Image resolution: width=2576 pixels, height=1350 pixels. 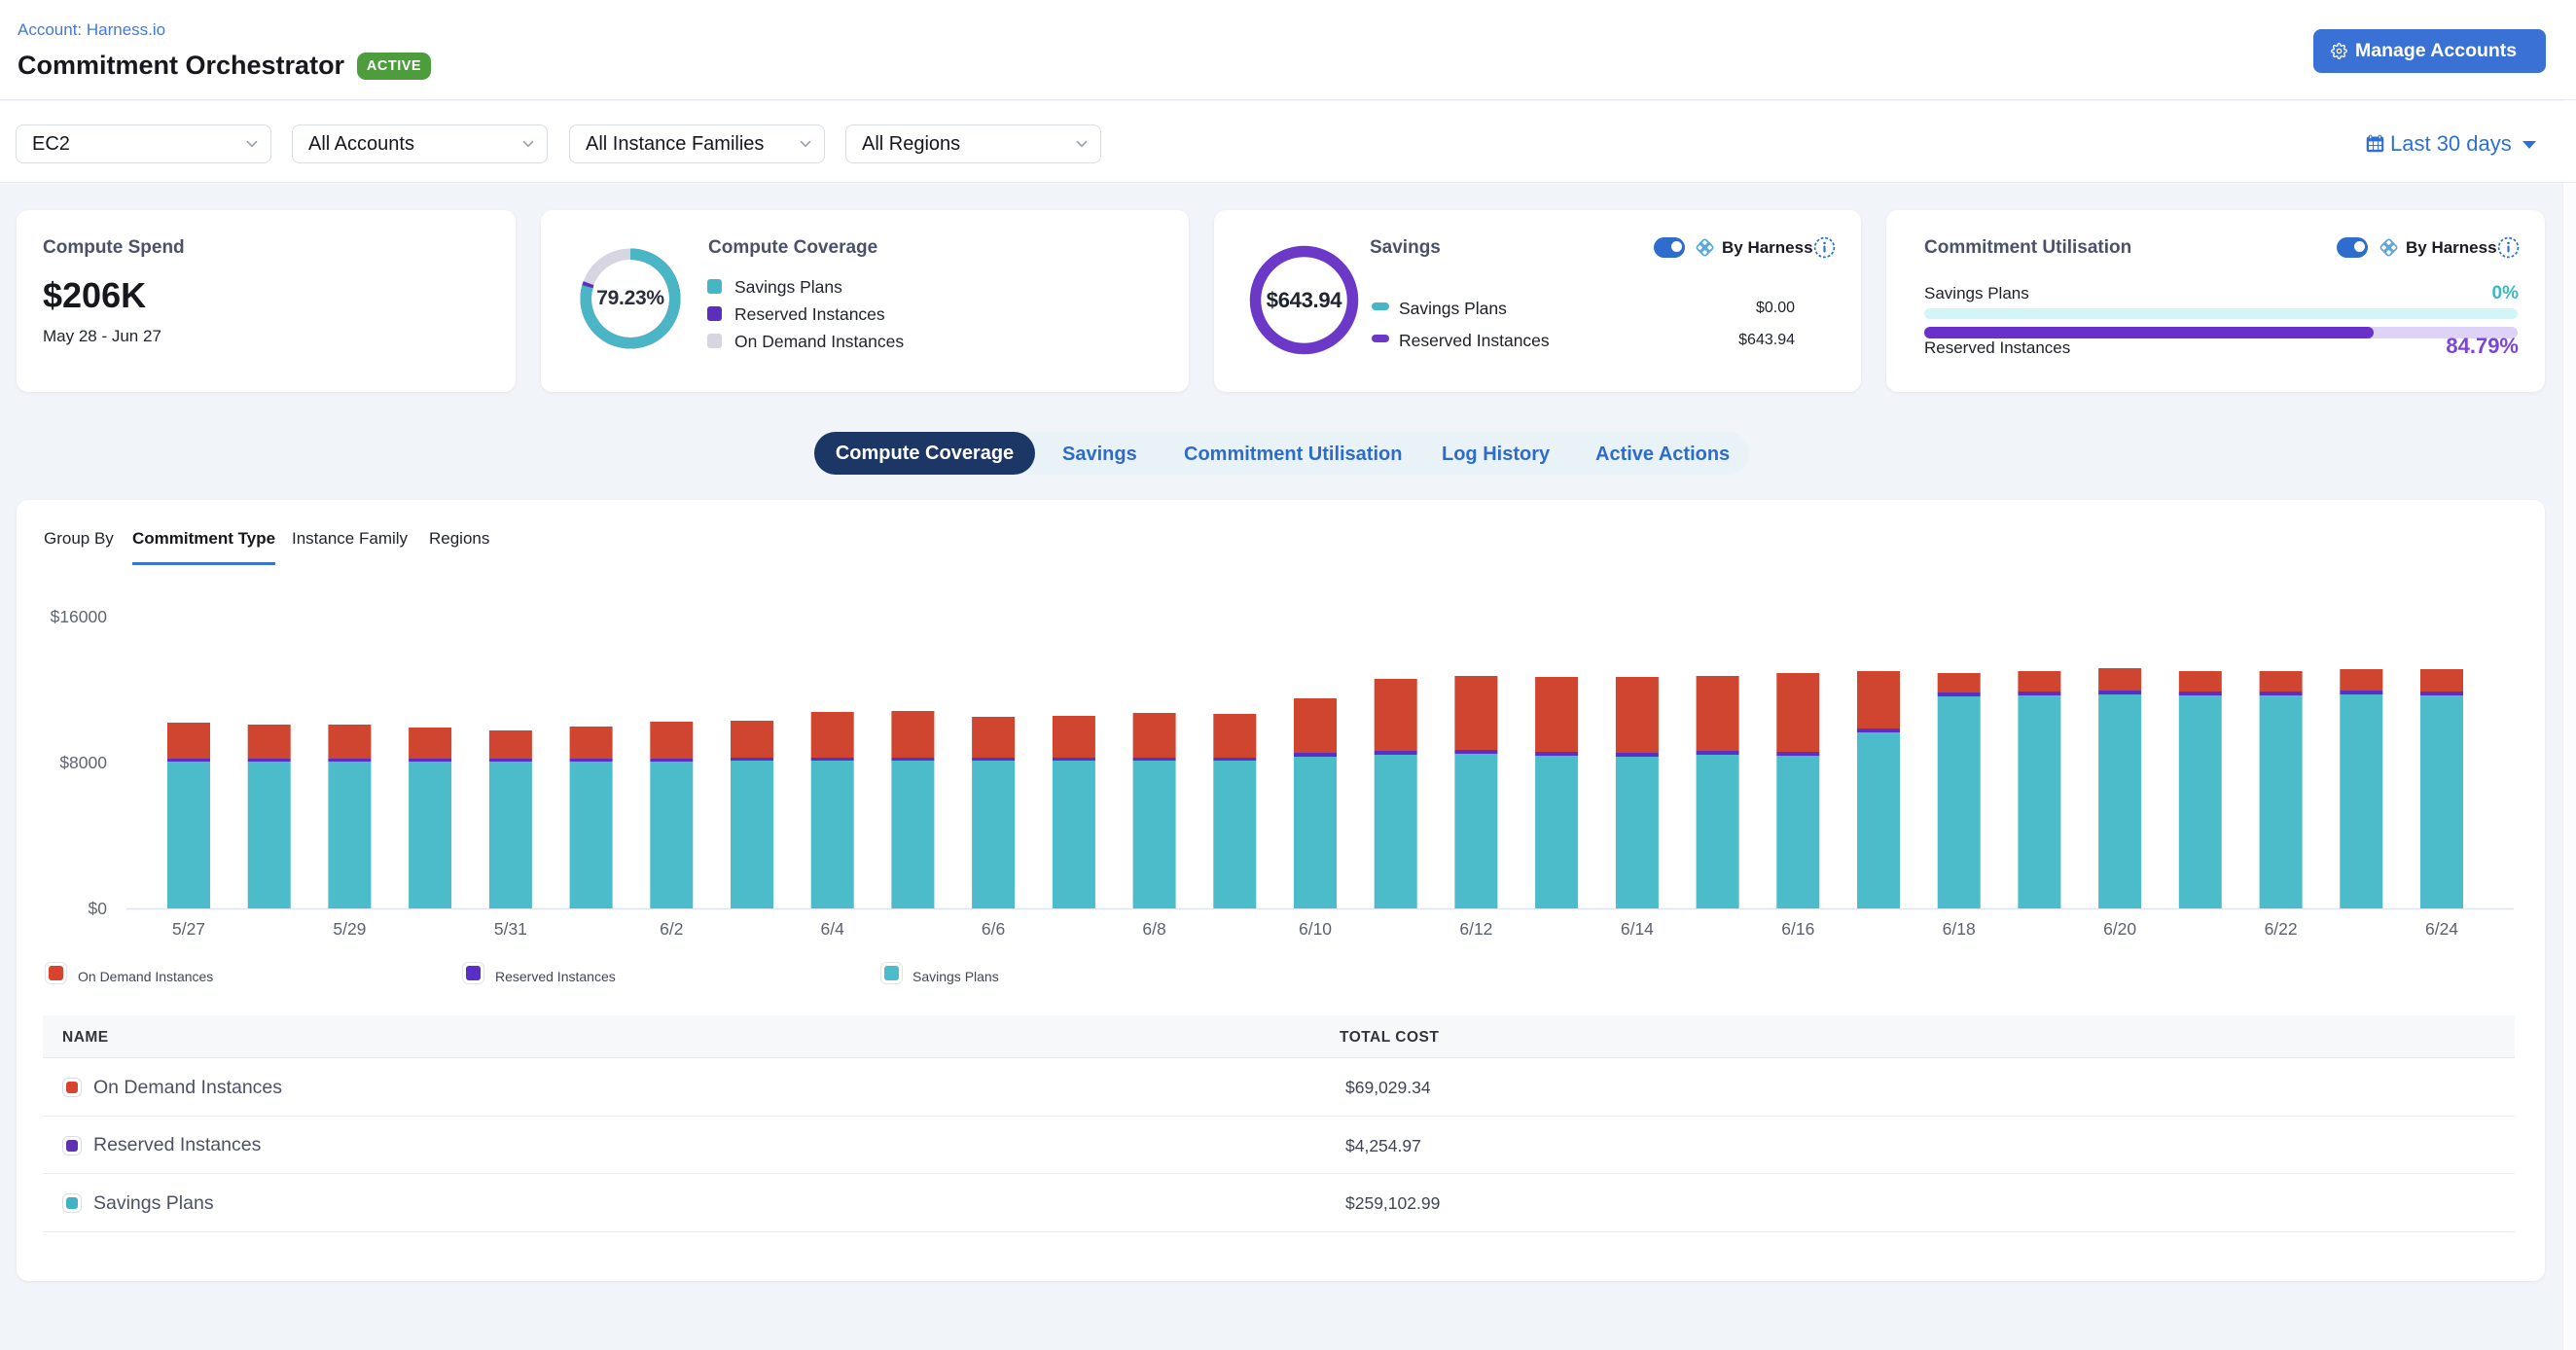 I want to click on svg-text: 6/18, so click(x=1959, y=929).